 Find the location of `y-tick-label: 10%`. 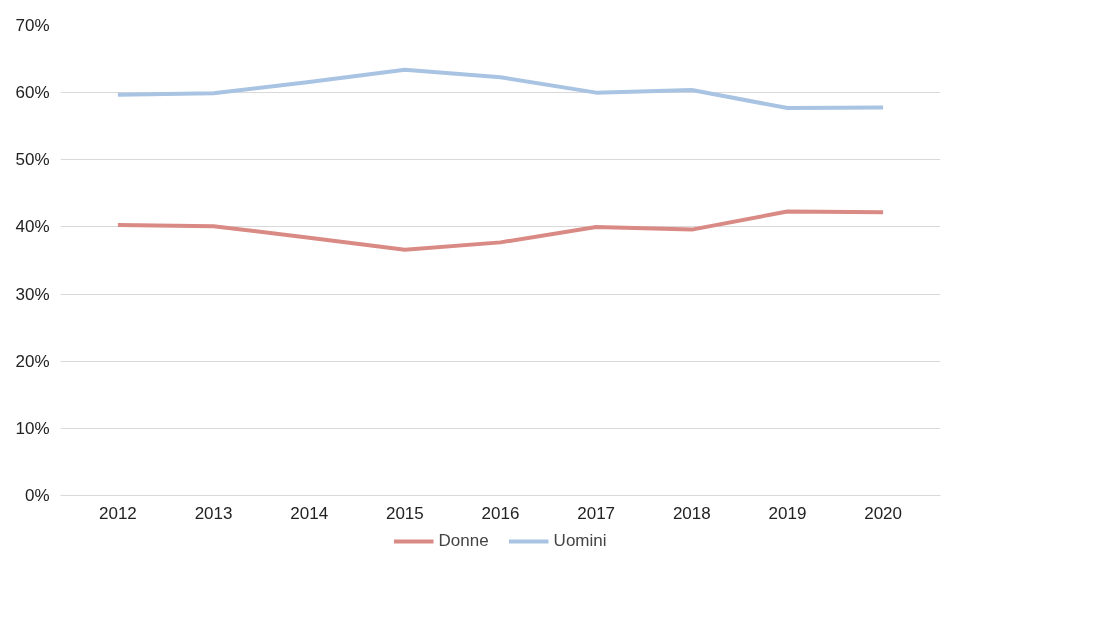

y-tick-label: 10% is located at coordinates (32, 428).